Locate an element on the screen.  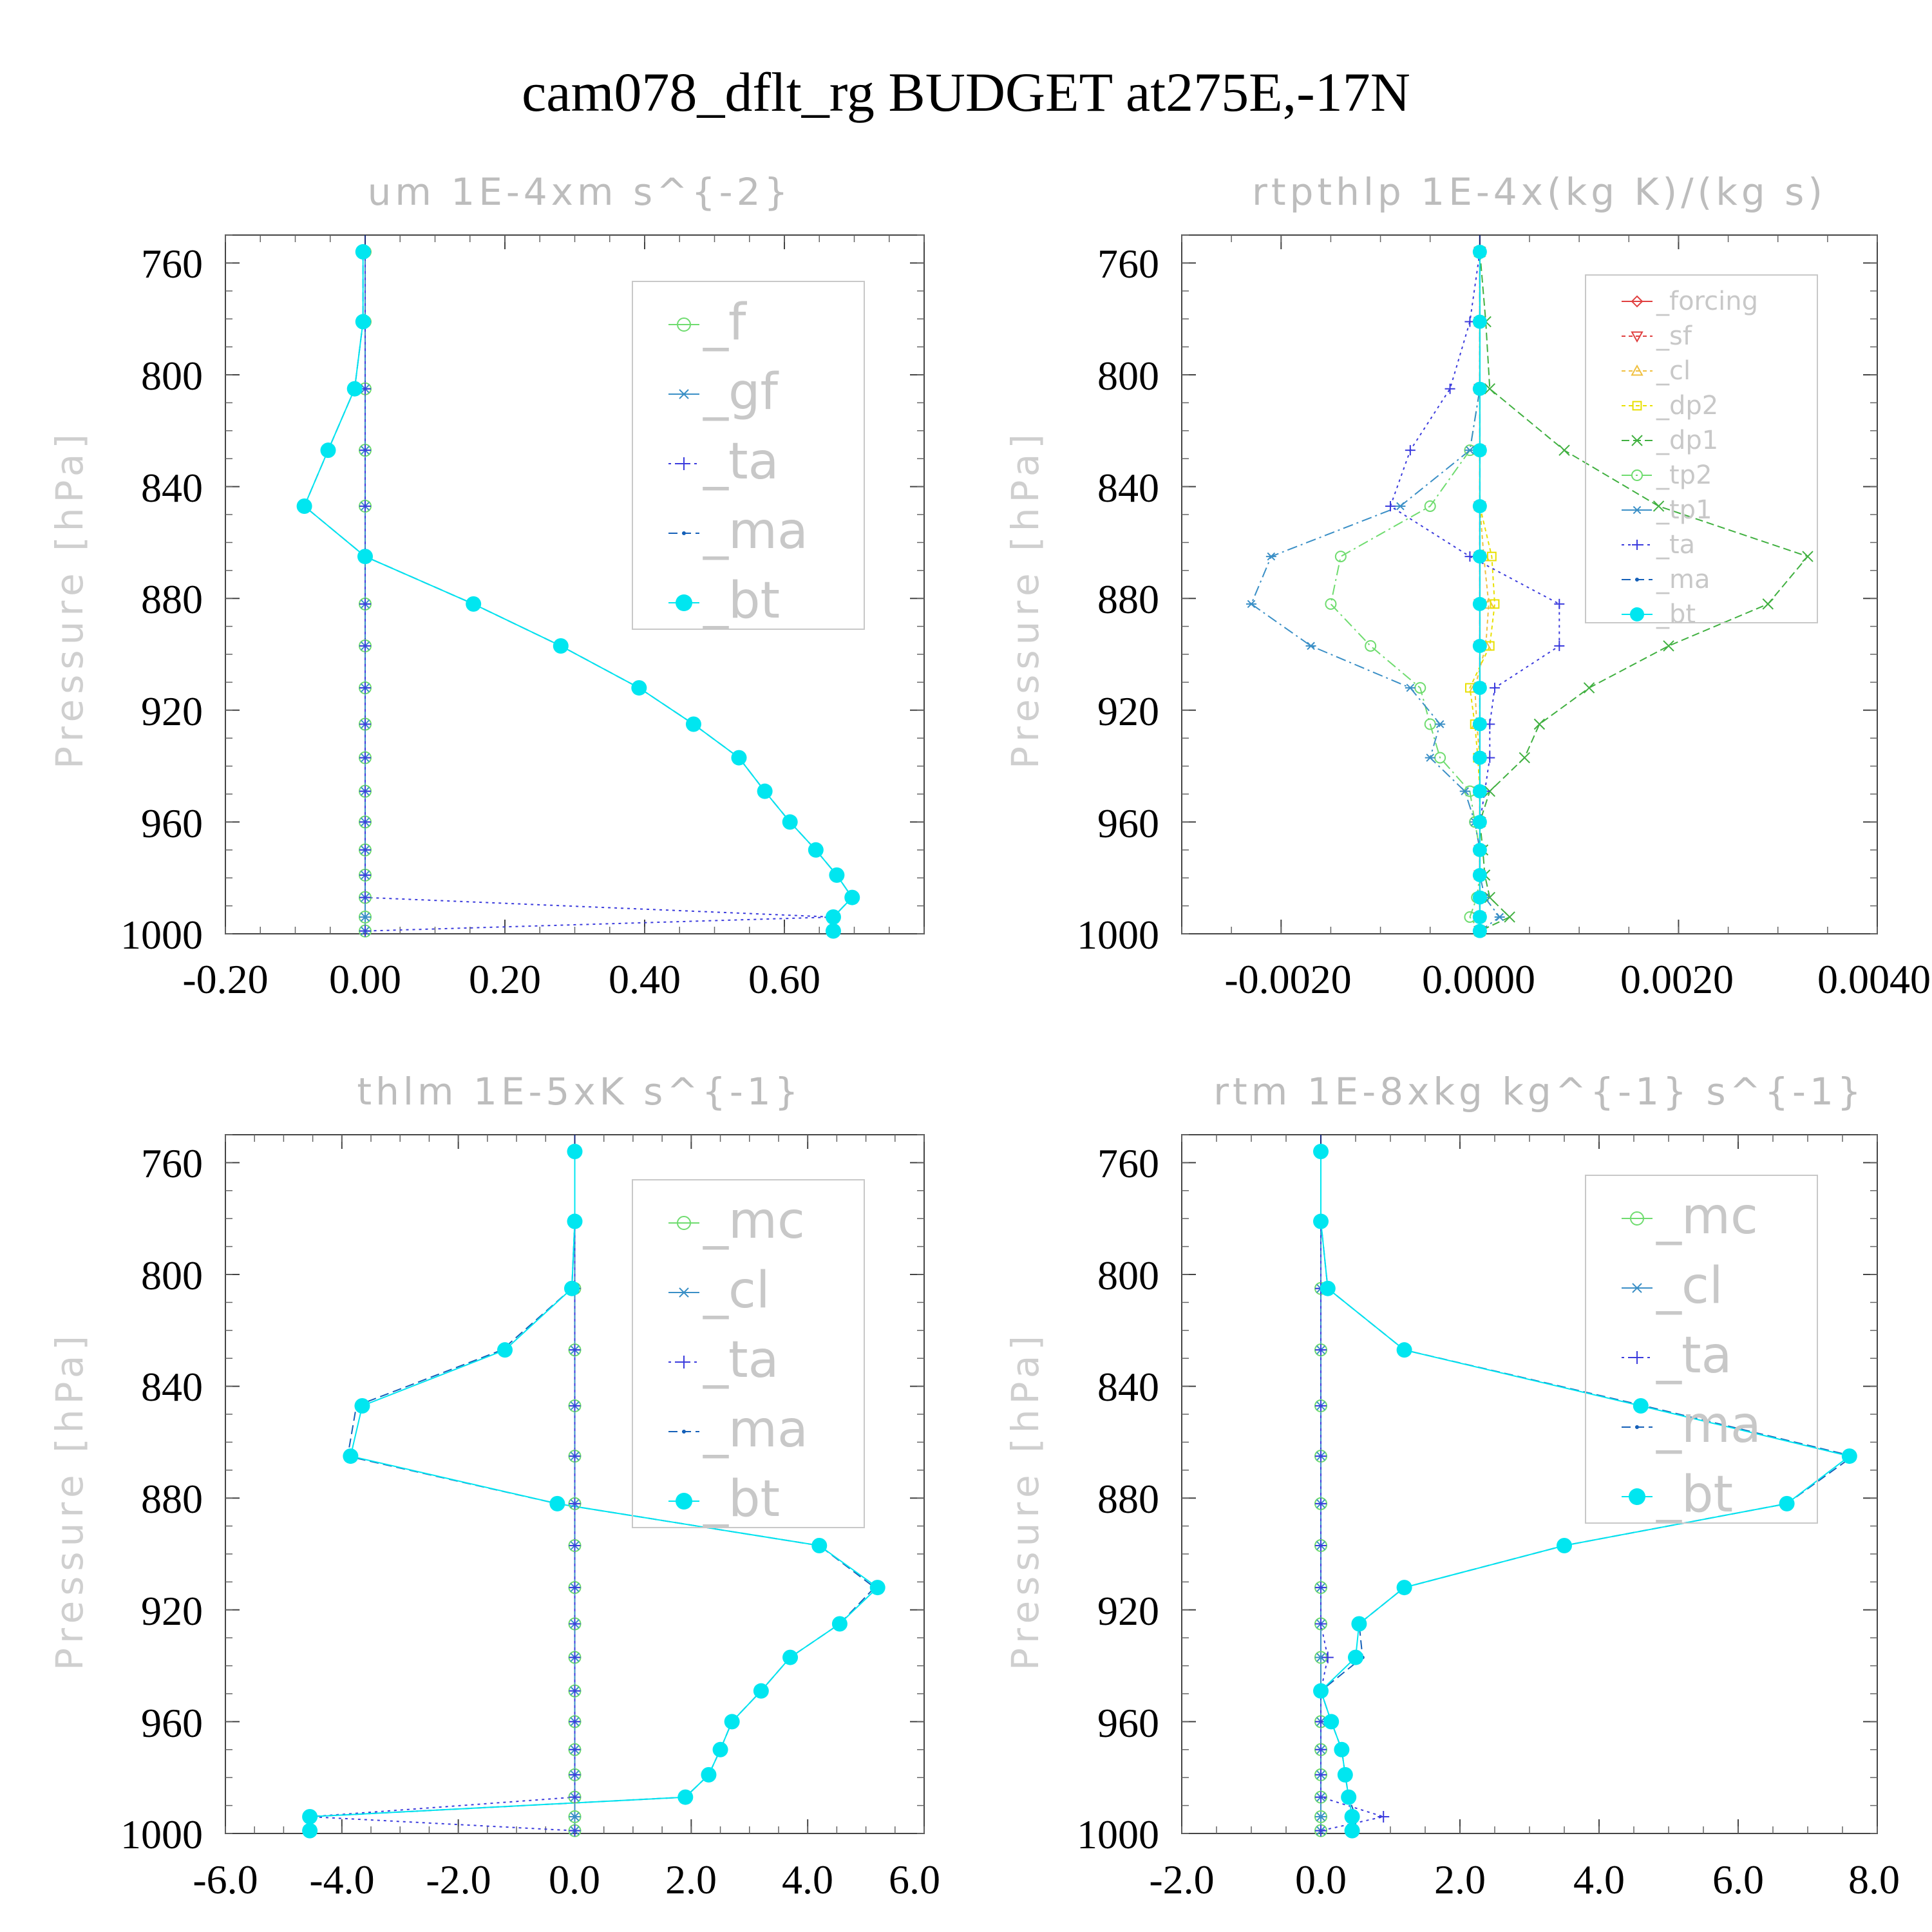
panel-um-legend-label: _bt is located at coordinates (742, 601).